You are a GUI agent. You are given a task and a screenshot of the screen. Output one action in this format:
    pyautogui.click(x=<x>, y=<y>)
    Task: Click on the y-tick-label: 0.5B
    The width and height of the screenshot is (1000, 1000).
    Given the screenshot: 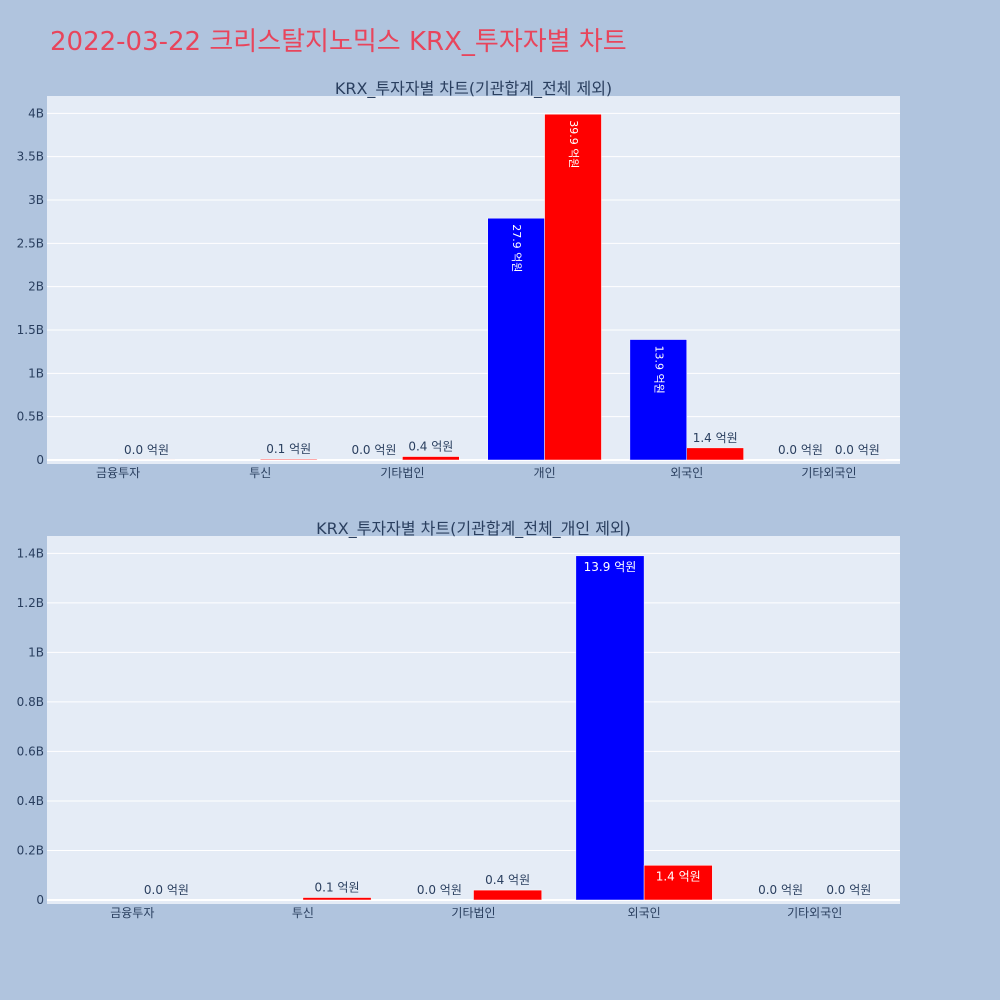 What is the action you would take?
    pyautogui.click(x=30, y=417)
    